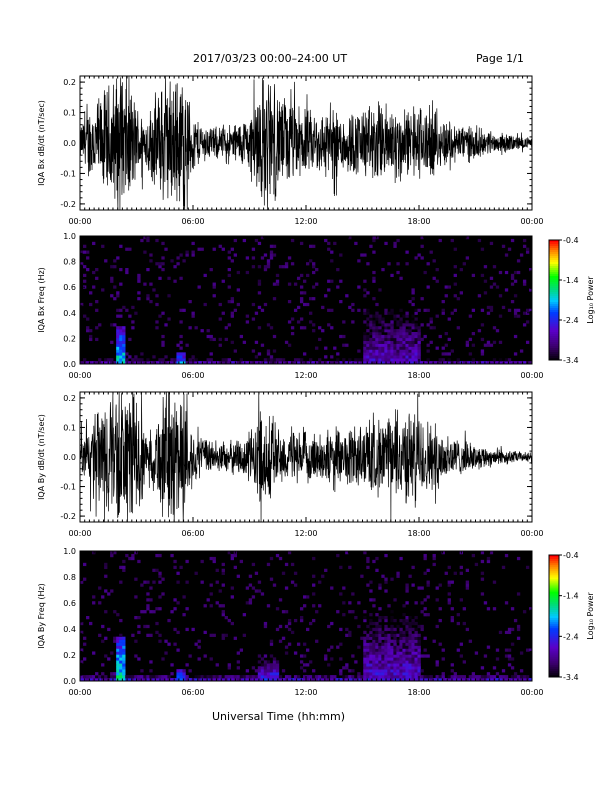  I want to click on y-tick-label: 0.1, so click(69, 113).